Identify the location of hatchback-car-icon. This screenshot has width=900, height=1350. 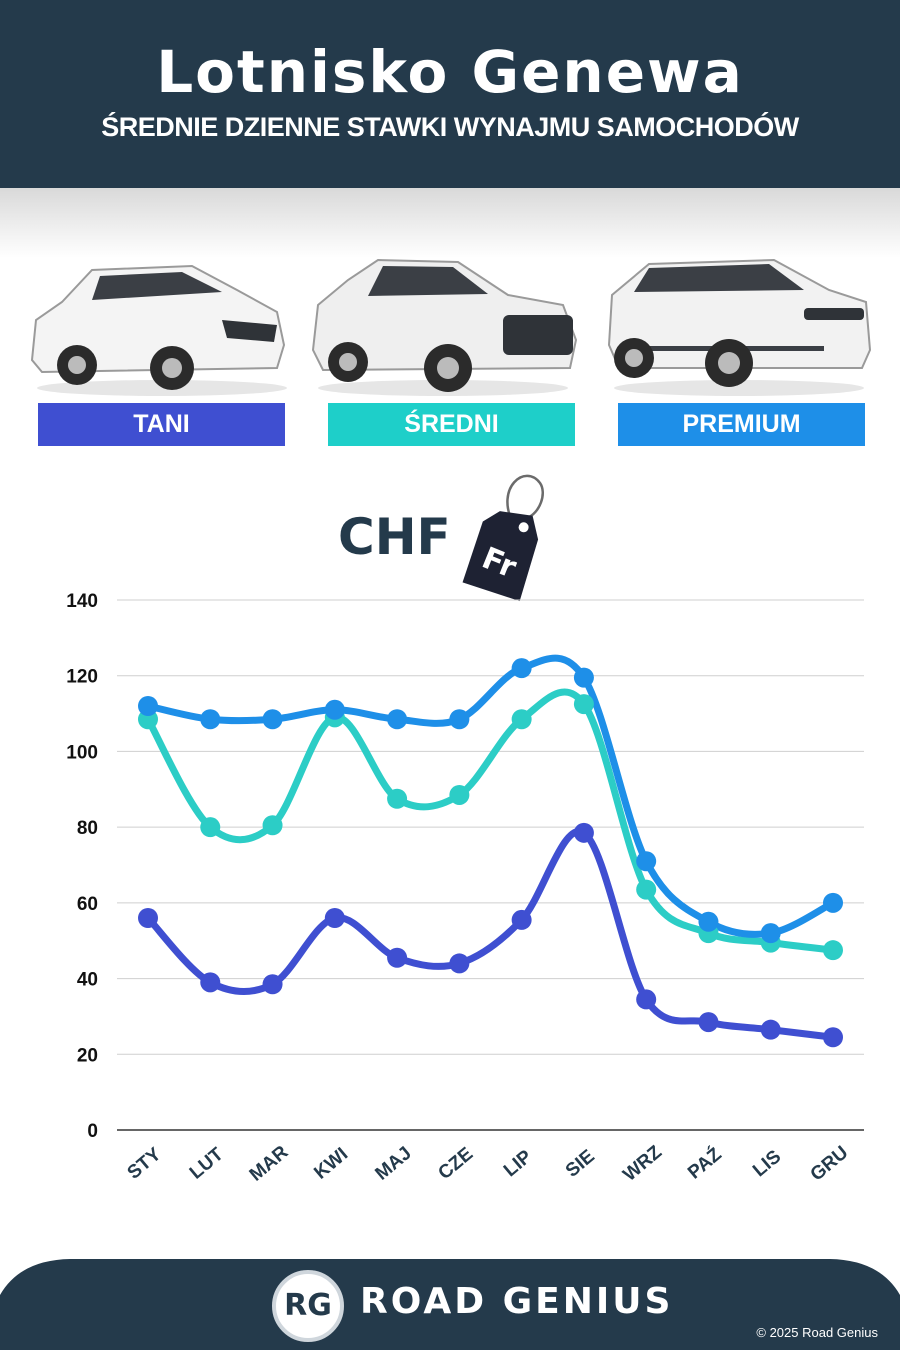
(157, 325).